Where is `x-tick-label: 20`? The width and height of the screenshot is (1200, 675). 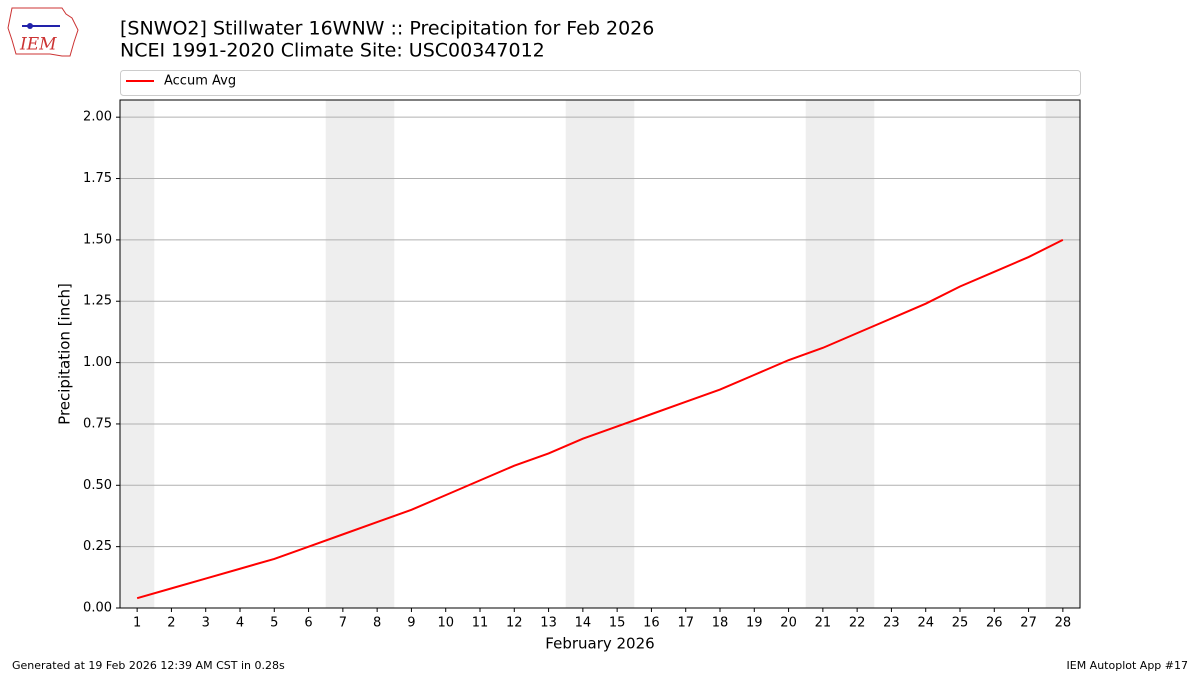 x-tick-label: 20 is located at coordinates (788, 623).